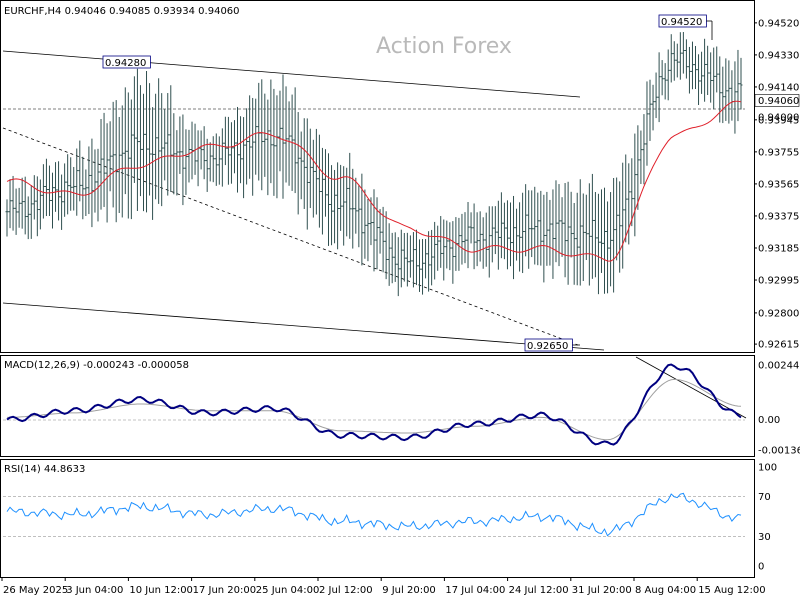 The width and height of the screenshot is (800, 604). I want to click on rsi-label: RSI(14) 44.8633, so click(44, 469).